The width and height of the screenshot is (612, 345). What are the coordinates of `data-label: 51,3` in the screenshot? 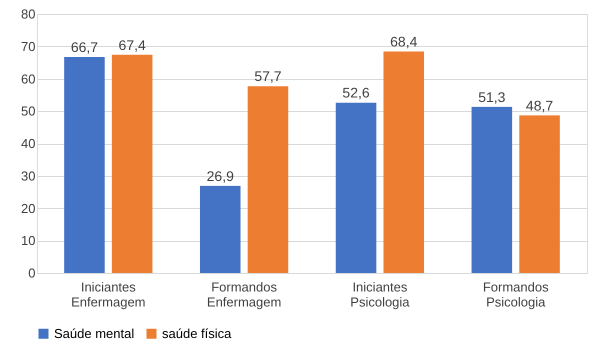 It's located at (492, 96).